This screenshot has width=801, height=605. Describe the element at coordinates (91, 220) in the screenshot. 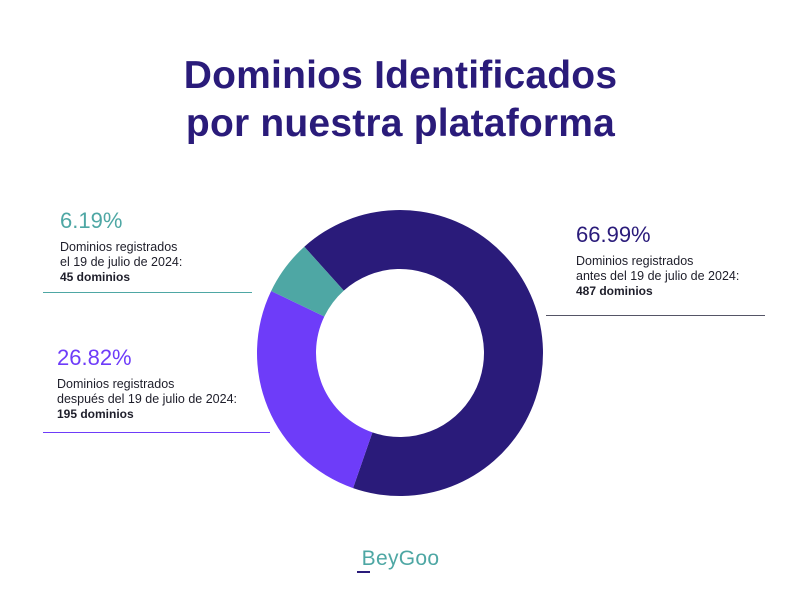

I see `pct-el-19: 6.19%` at that location.